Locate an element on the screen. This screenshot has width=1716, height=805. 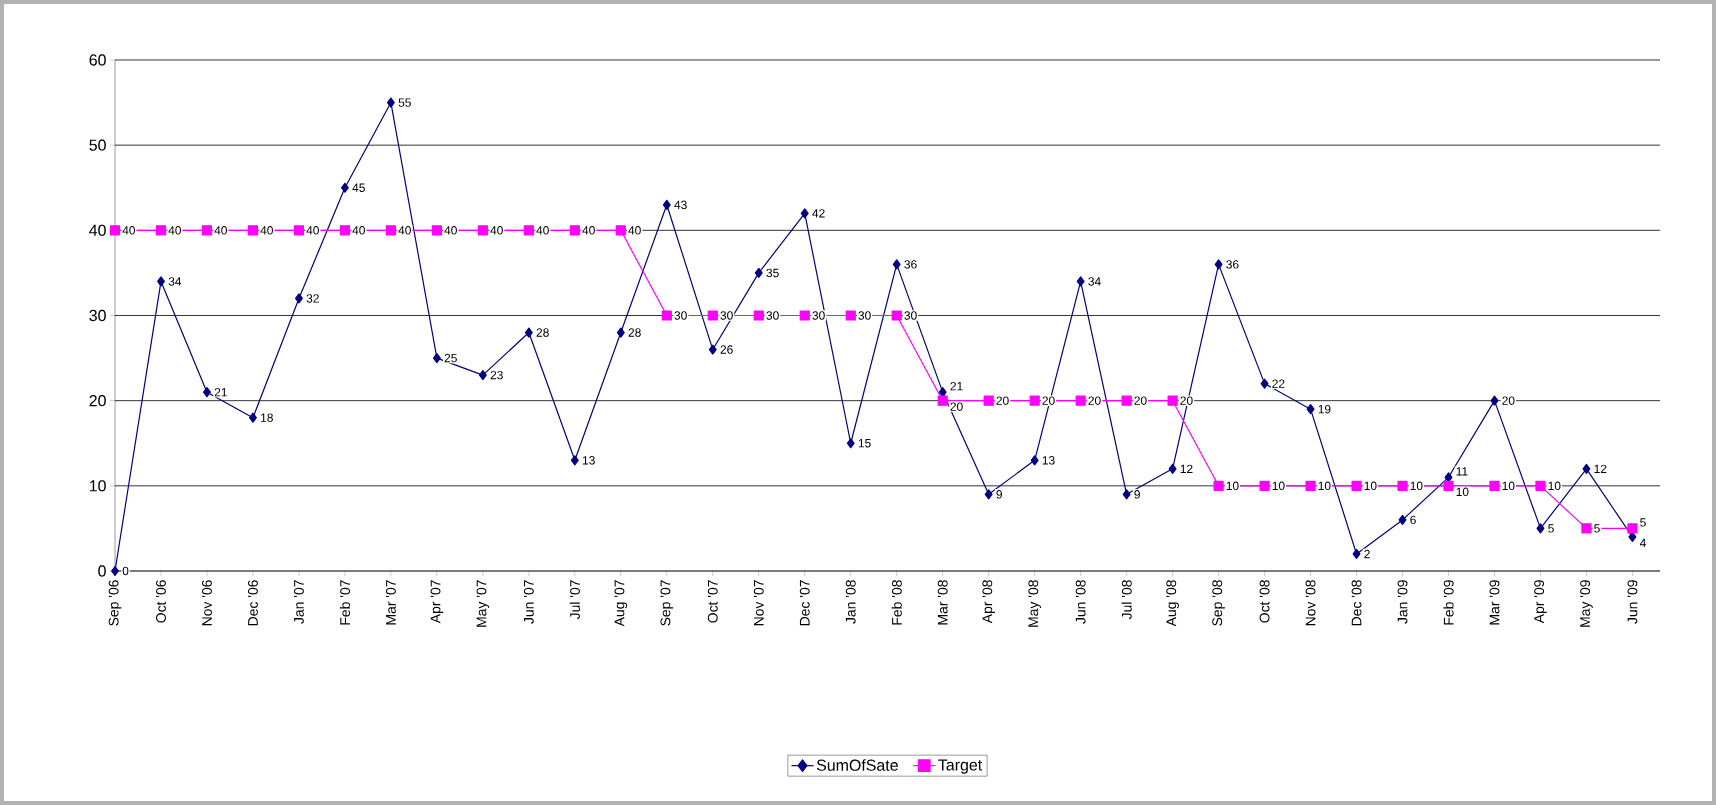
x-tick-label: Mar '08 is located at coordinates (942, 602).